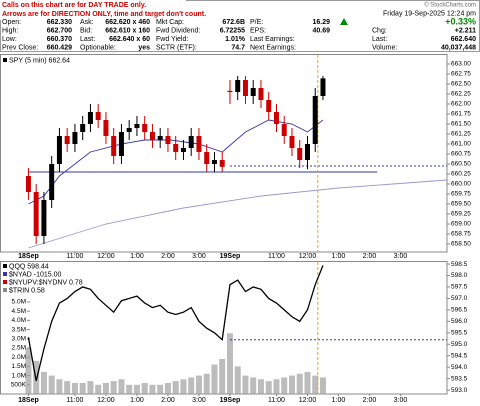 The width and height of the screenshot is (480, 406). Describe the element at coordinates (461, 104) in the screenshot. I see `y-tick-label: 662.00` at that location.